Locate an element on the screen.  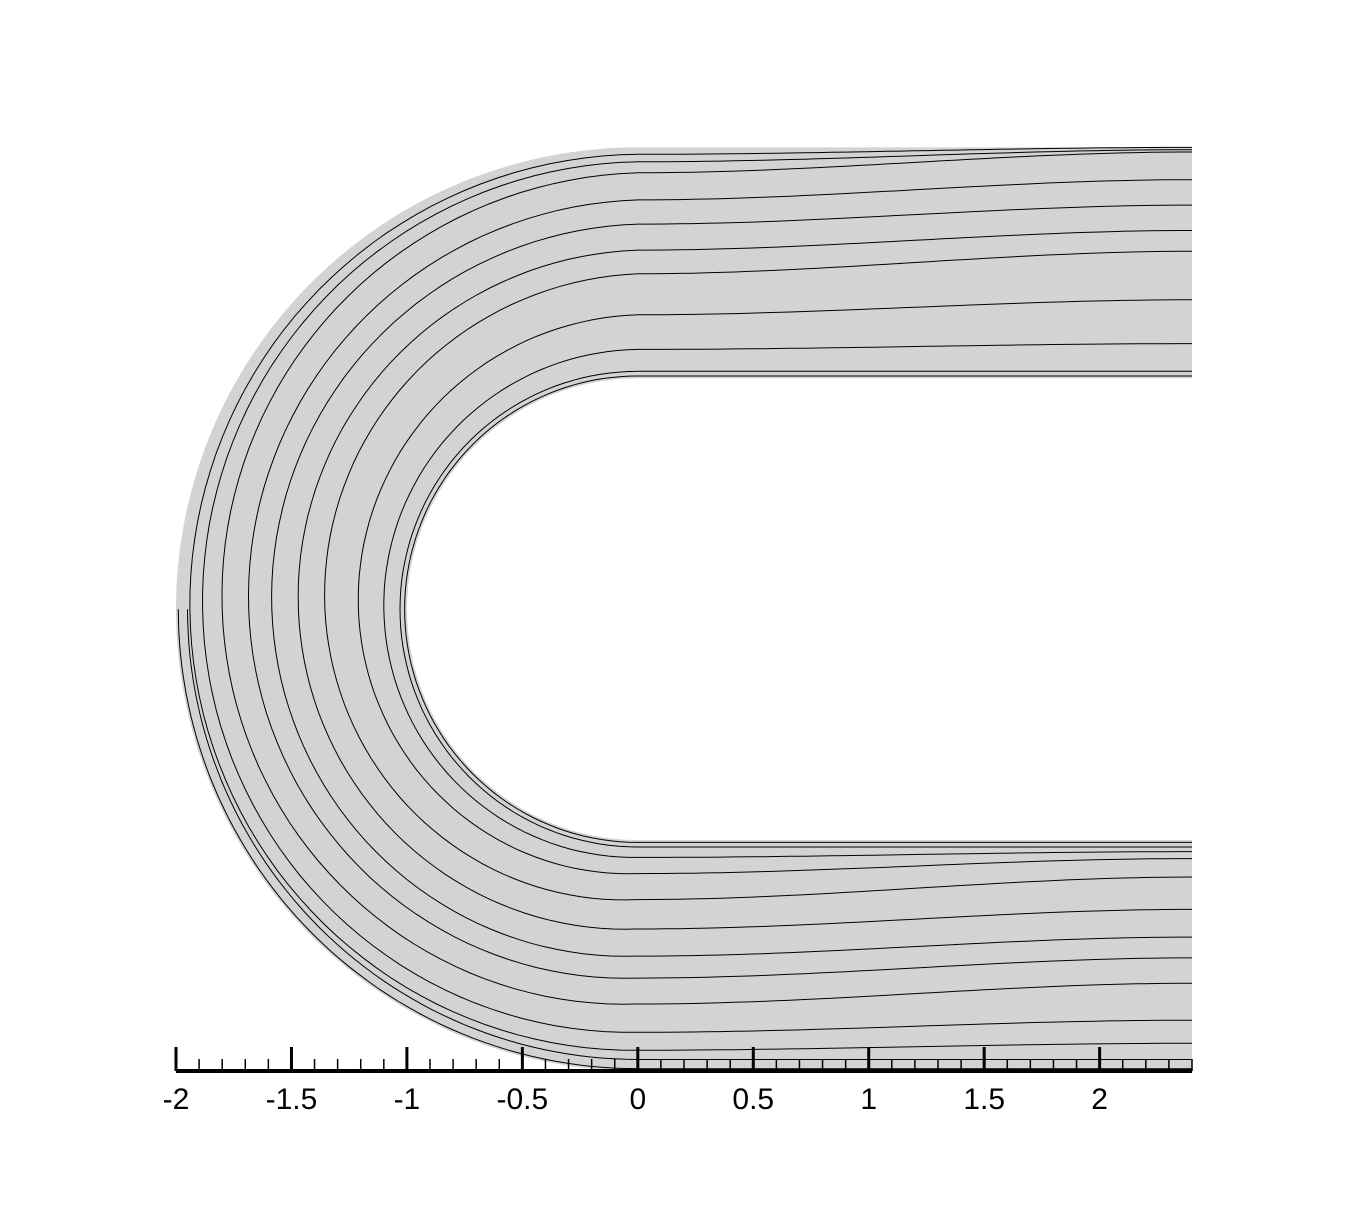
x-tick-label: 1.5 is located at coordinates (984, 1099).